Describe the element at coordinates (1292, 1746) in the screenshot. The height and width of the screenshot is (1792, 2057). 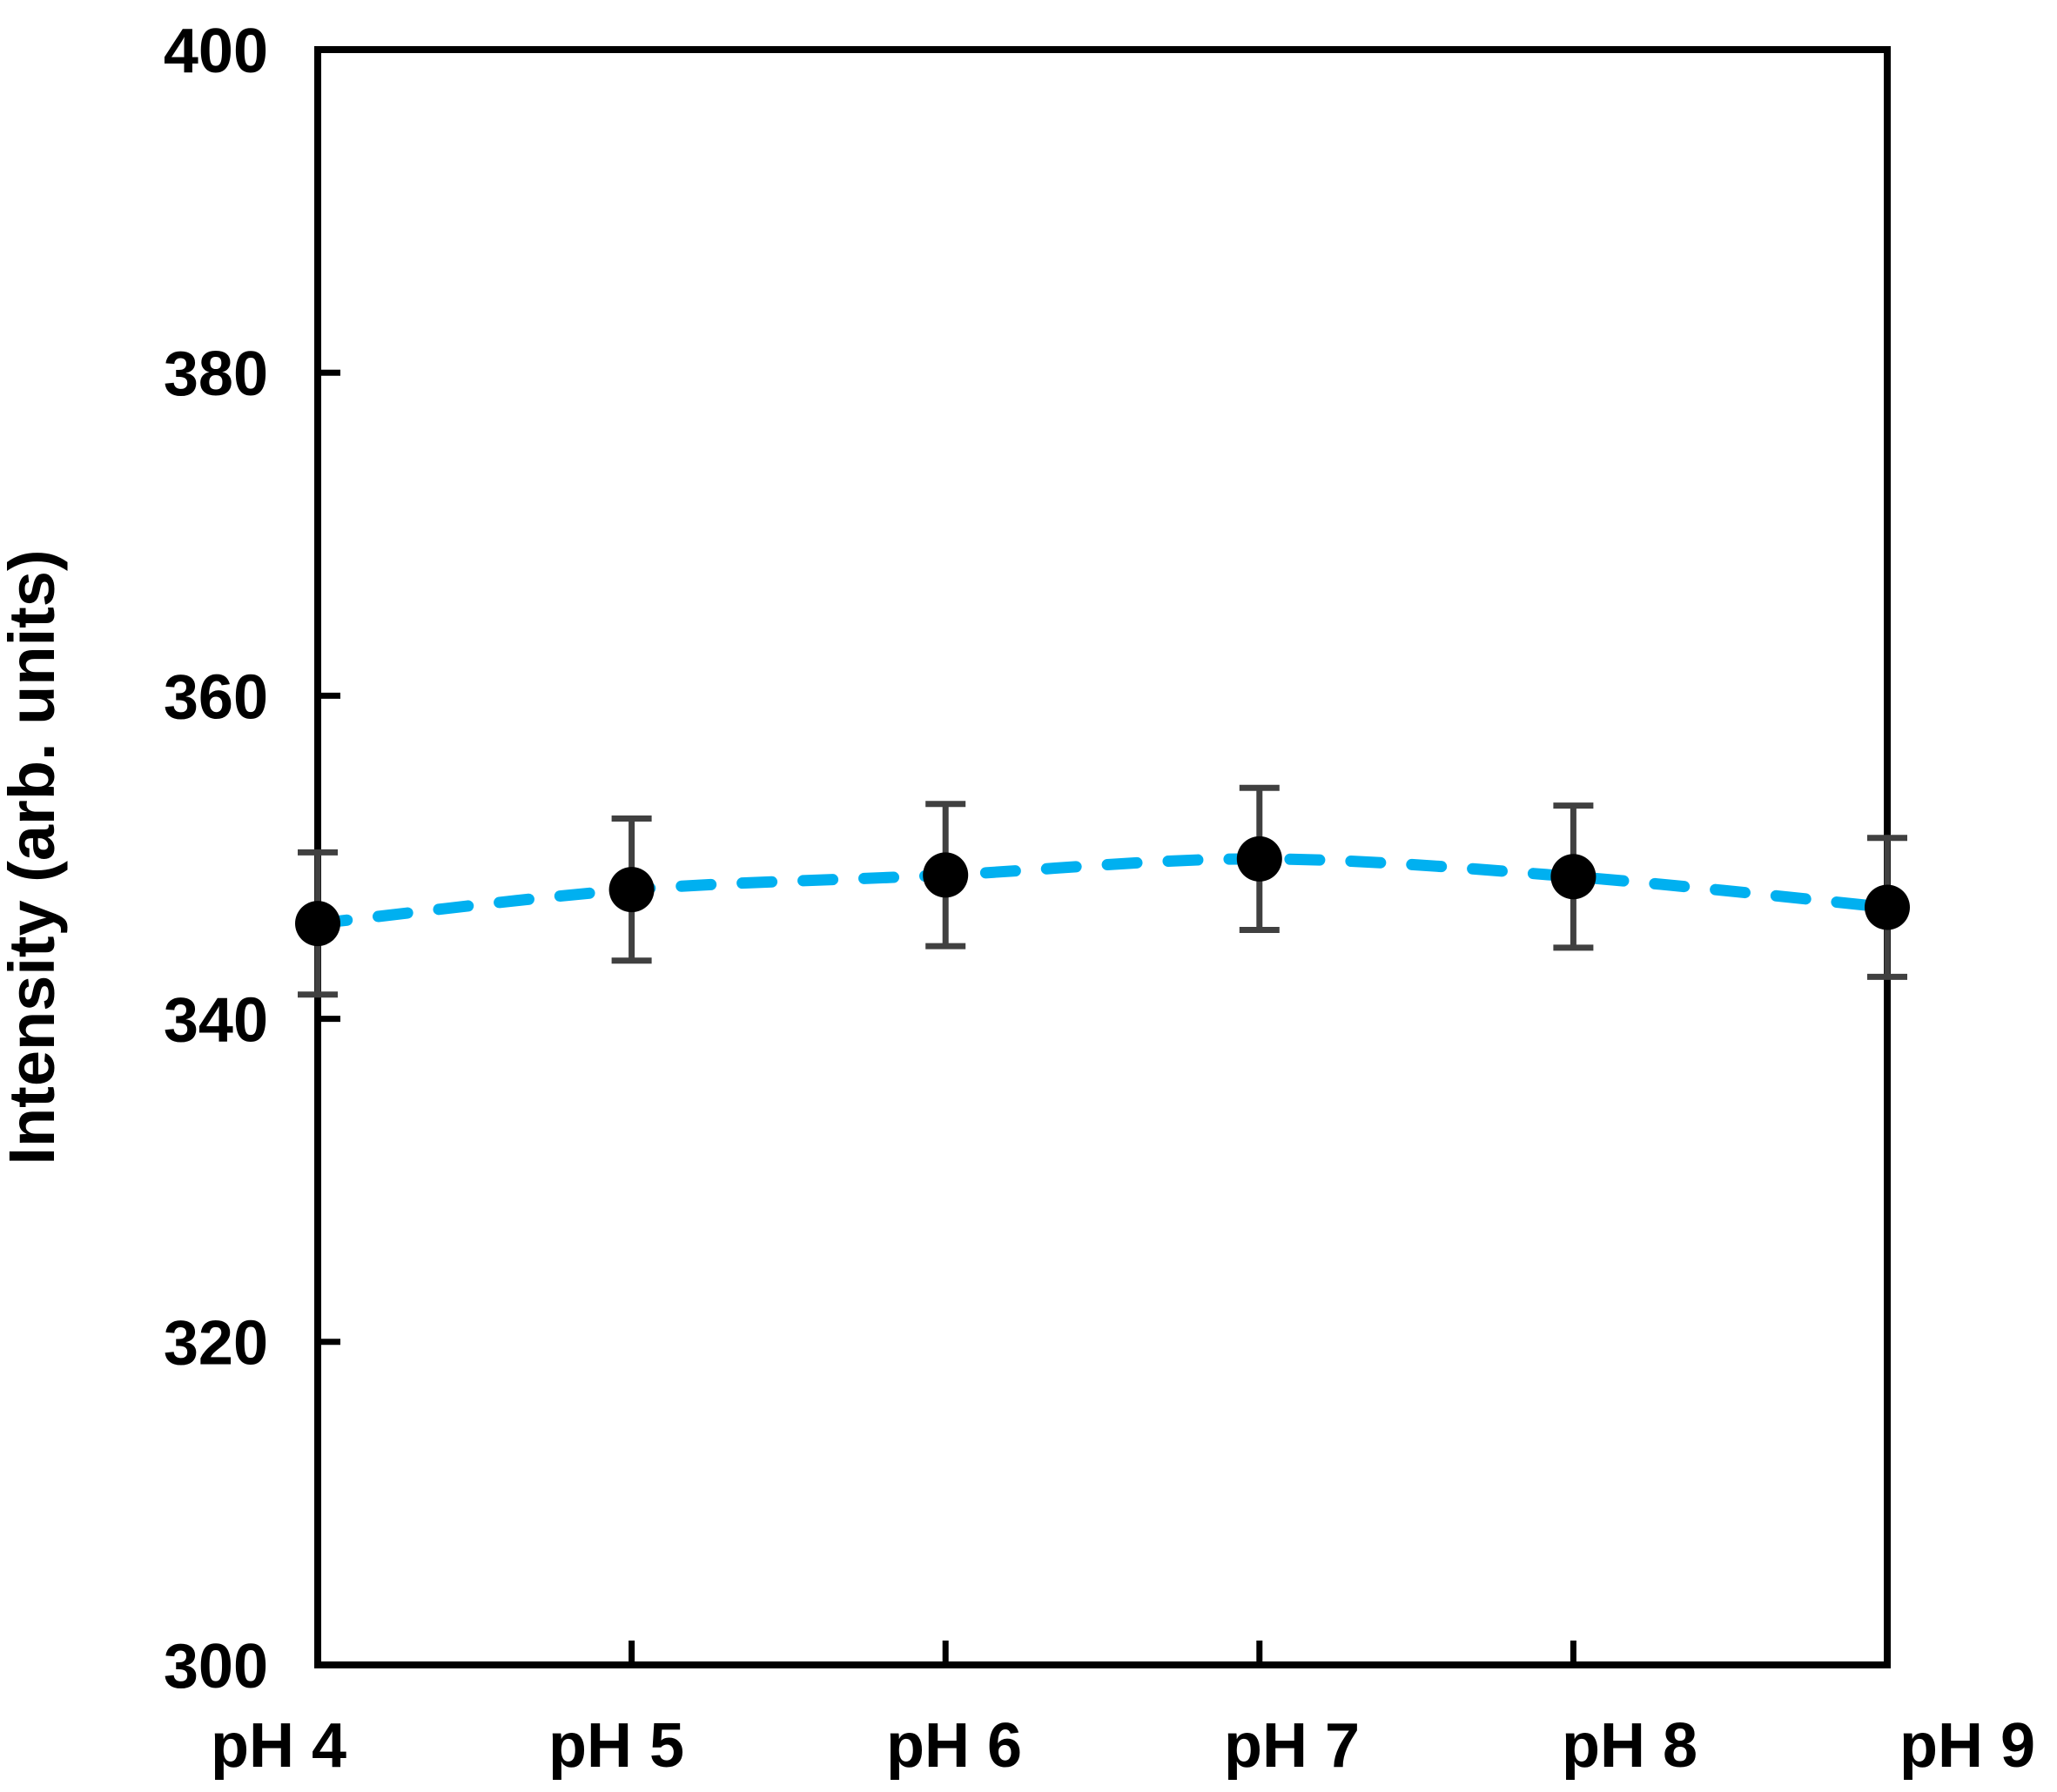
I see `x-category-label: pH 7` at that location.